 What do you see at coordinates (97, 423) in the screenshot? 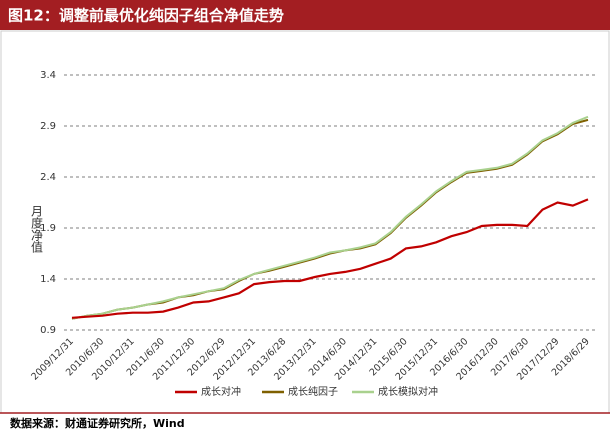
I see `source: 数据来源：财通证券研究所，Wind` at bounding box center [97, 423].